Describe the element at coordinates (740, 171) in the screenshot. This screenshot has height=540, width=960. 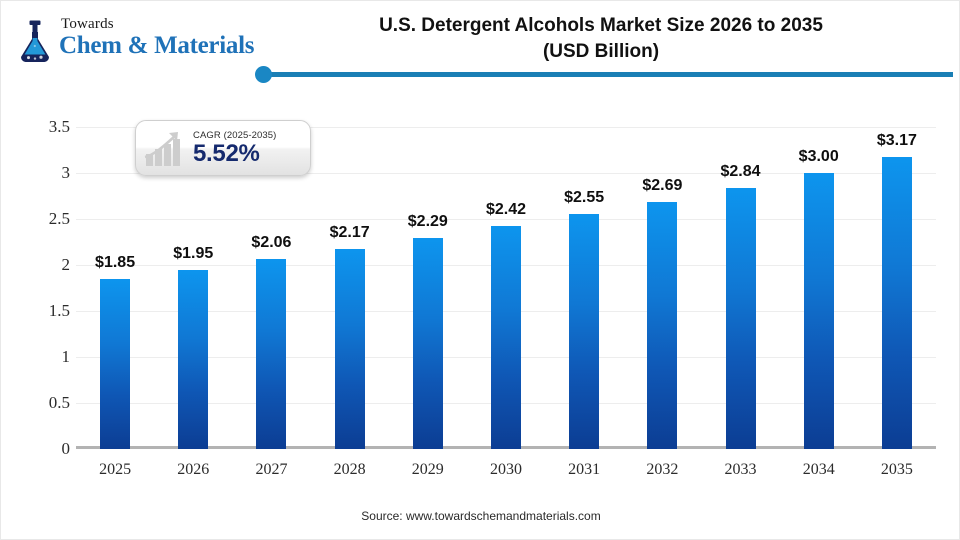
I see `bar-value-label: $2.84` at that location.